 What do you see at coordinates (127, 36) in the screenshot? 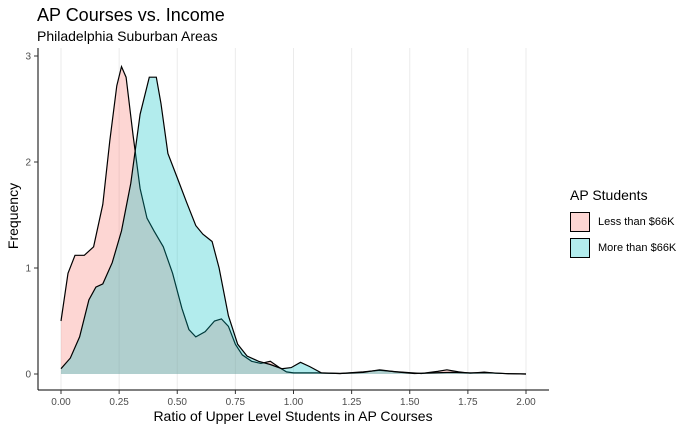
I see `chart-subtitle: Philadelphia Suburban Areas` at bounding box center [127, 36].